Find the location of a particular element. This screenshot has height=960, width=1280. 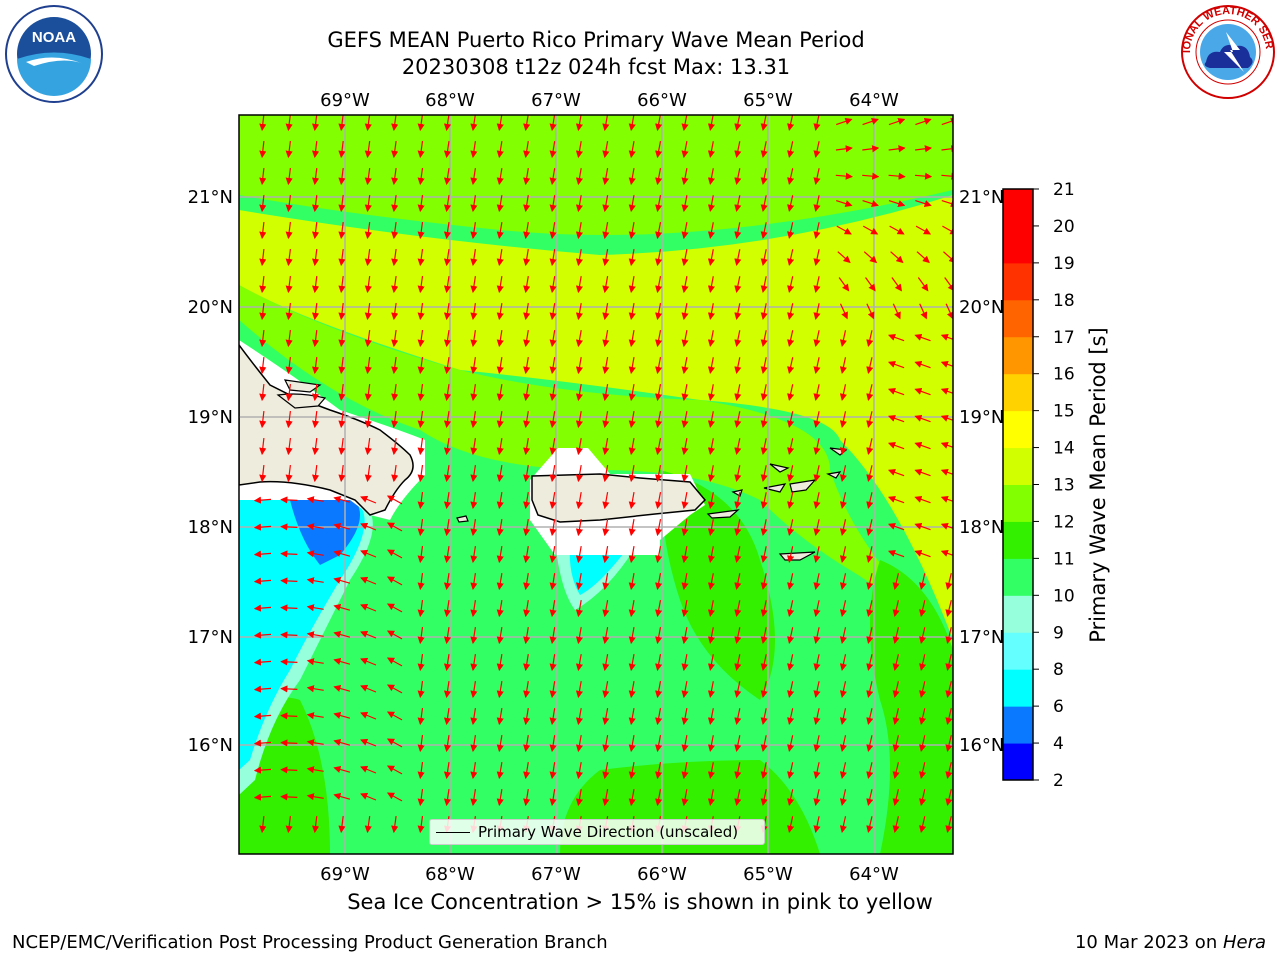

colorbar-tick-label: 18 is located at coordinates (1064, 301).